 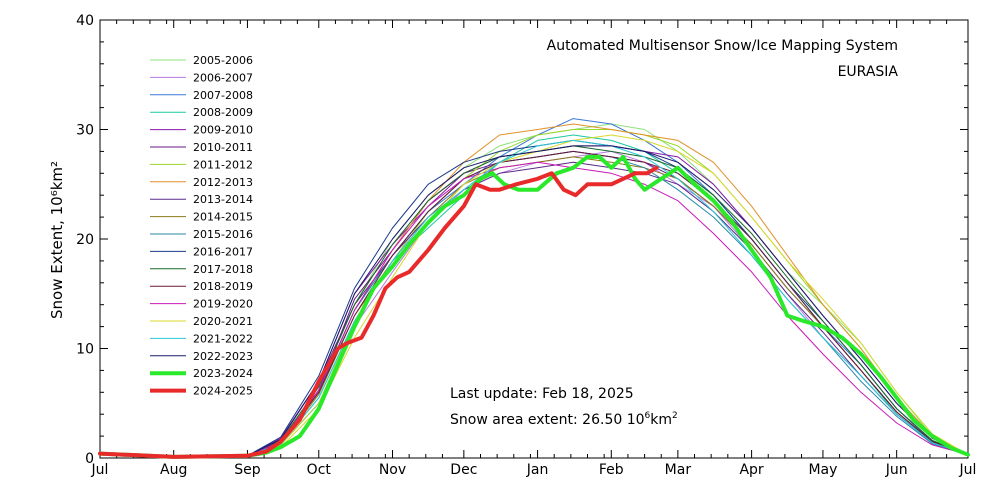 What do you see at coordinates (223, 286) in the screenshot?
I see `legend-label: 2018-2019` at bounding box center [223, 286].